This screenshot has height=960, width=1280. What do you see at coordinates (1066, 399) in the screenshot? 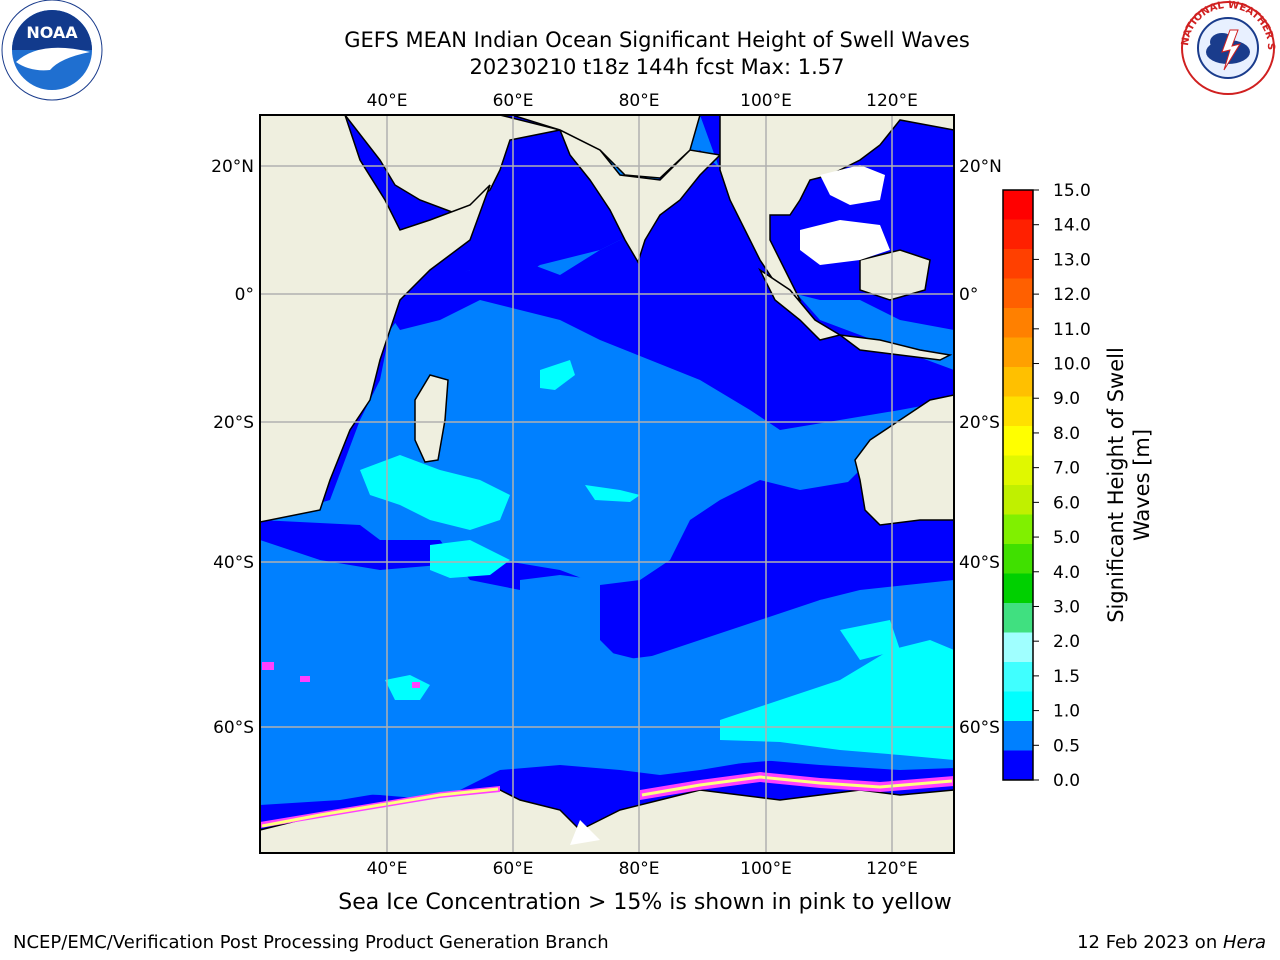
I see `colorbar-tick-label: 9.0` at bounding box center [1066, 399].